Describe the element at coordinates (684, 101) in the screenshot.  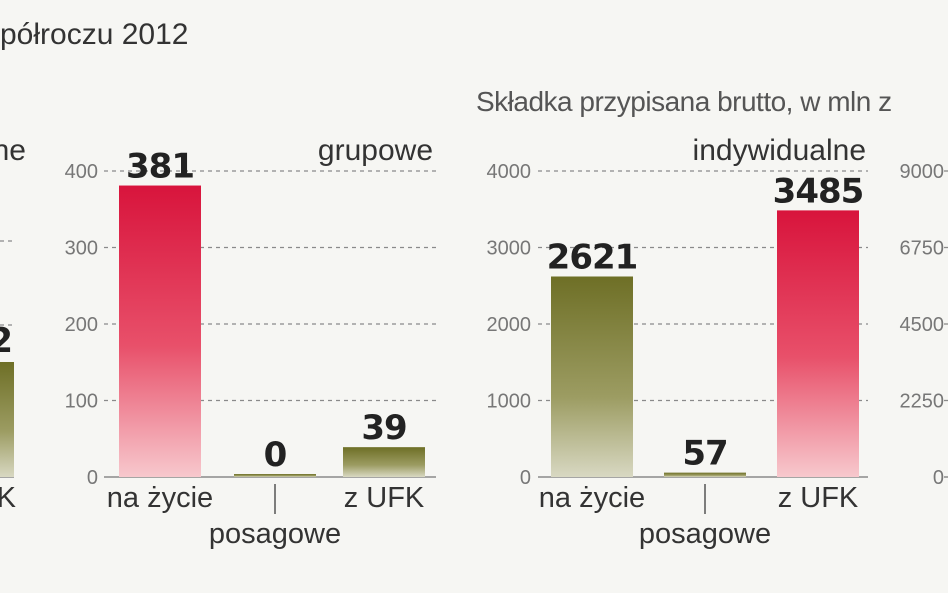
I see `chart-subtitle-fragment: Składka przypisana brutto, w mln z` at that location.